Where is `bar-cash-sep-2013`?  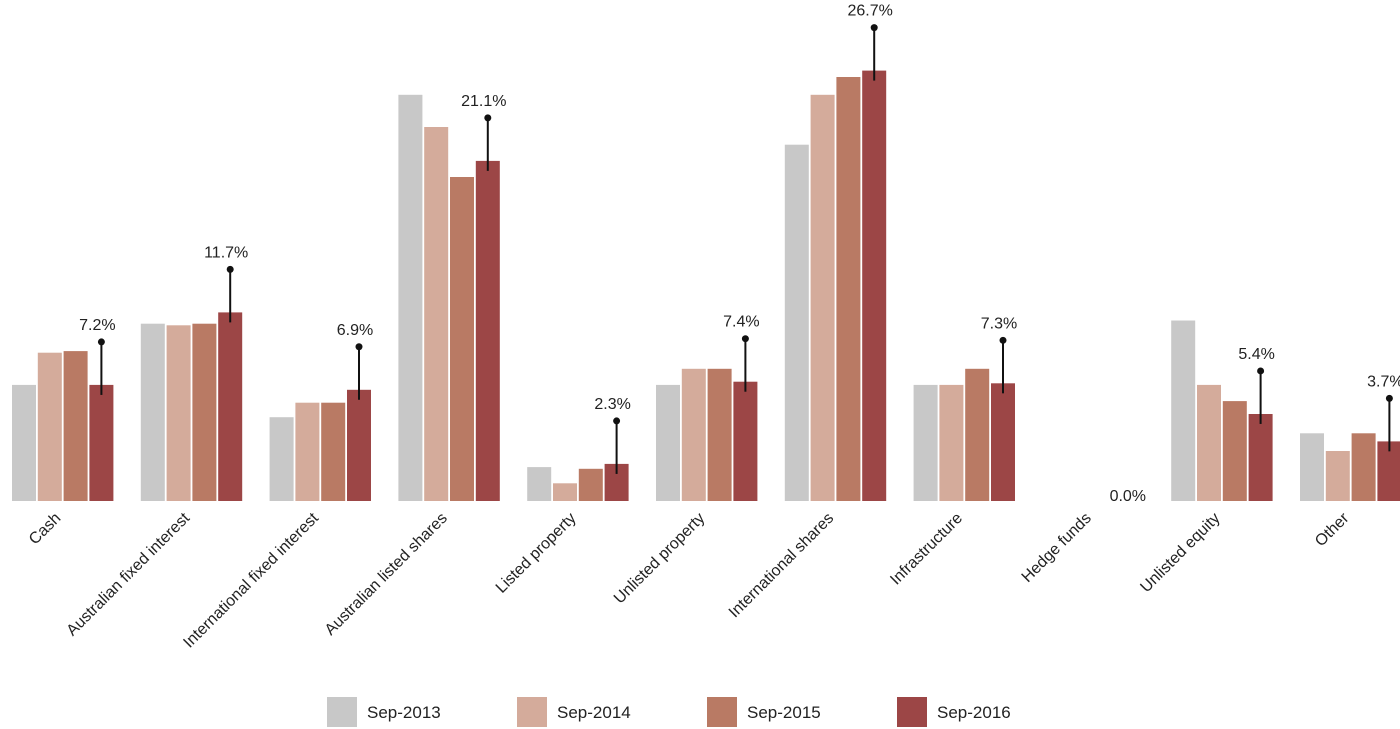 bar-cash-sep-2013 is located at coordinates (24, 442).